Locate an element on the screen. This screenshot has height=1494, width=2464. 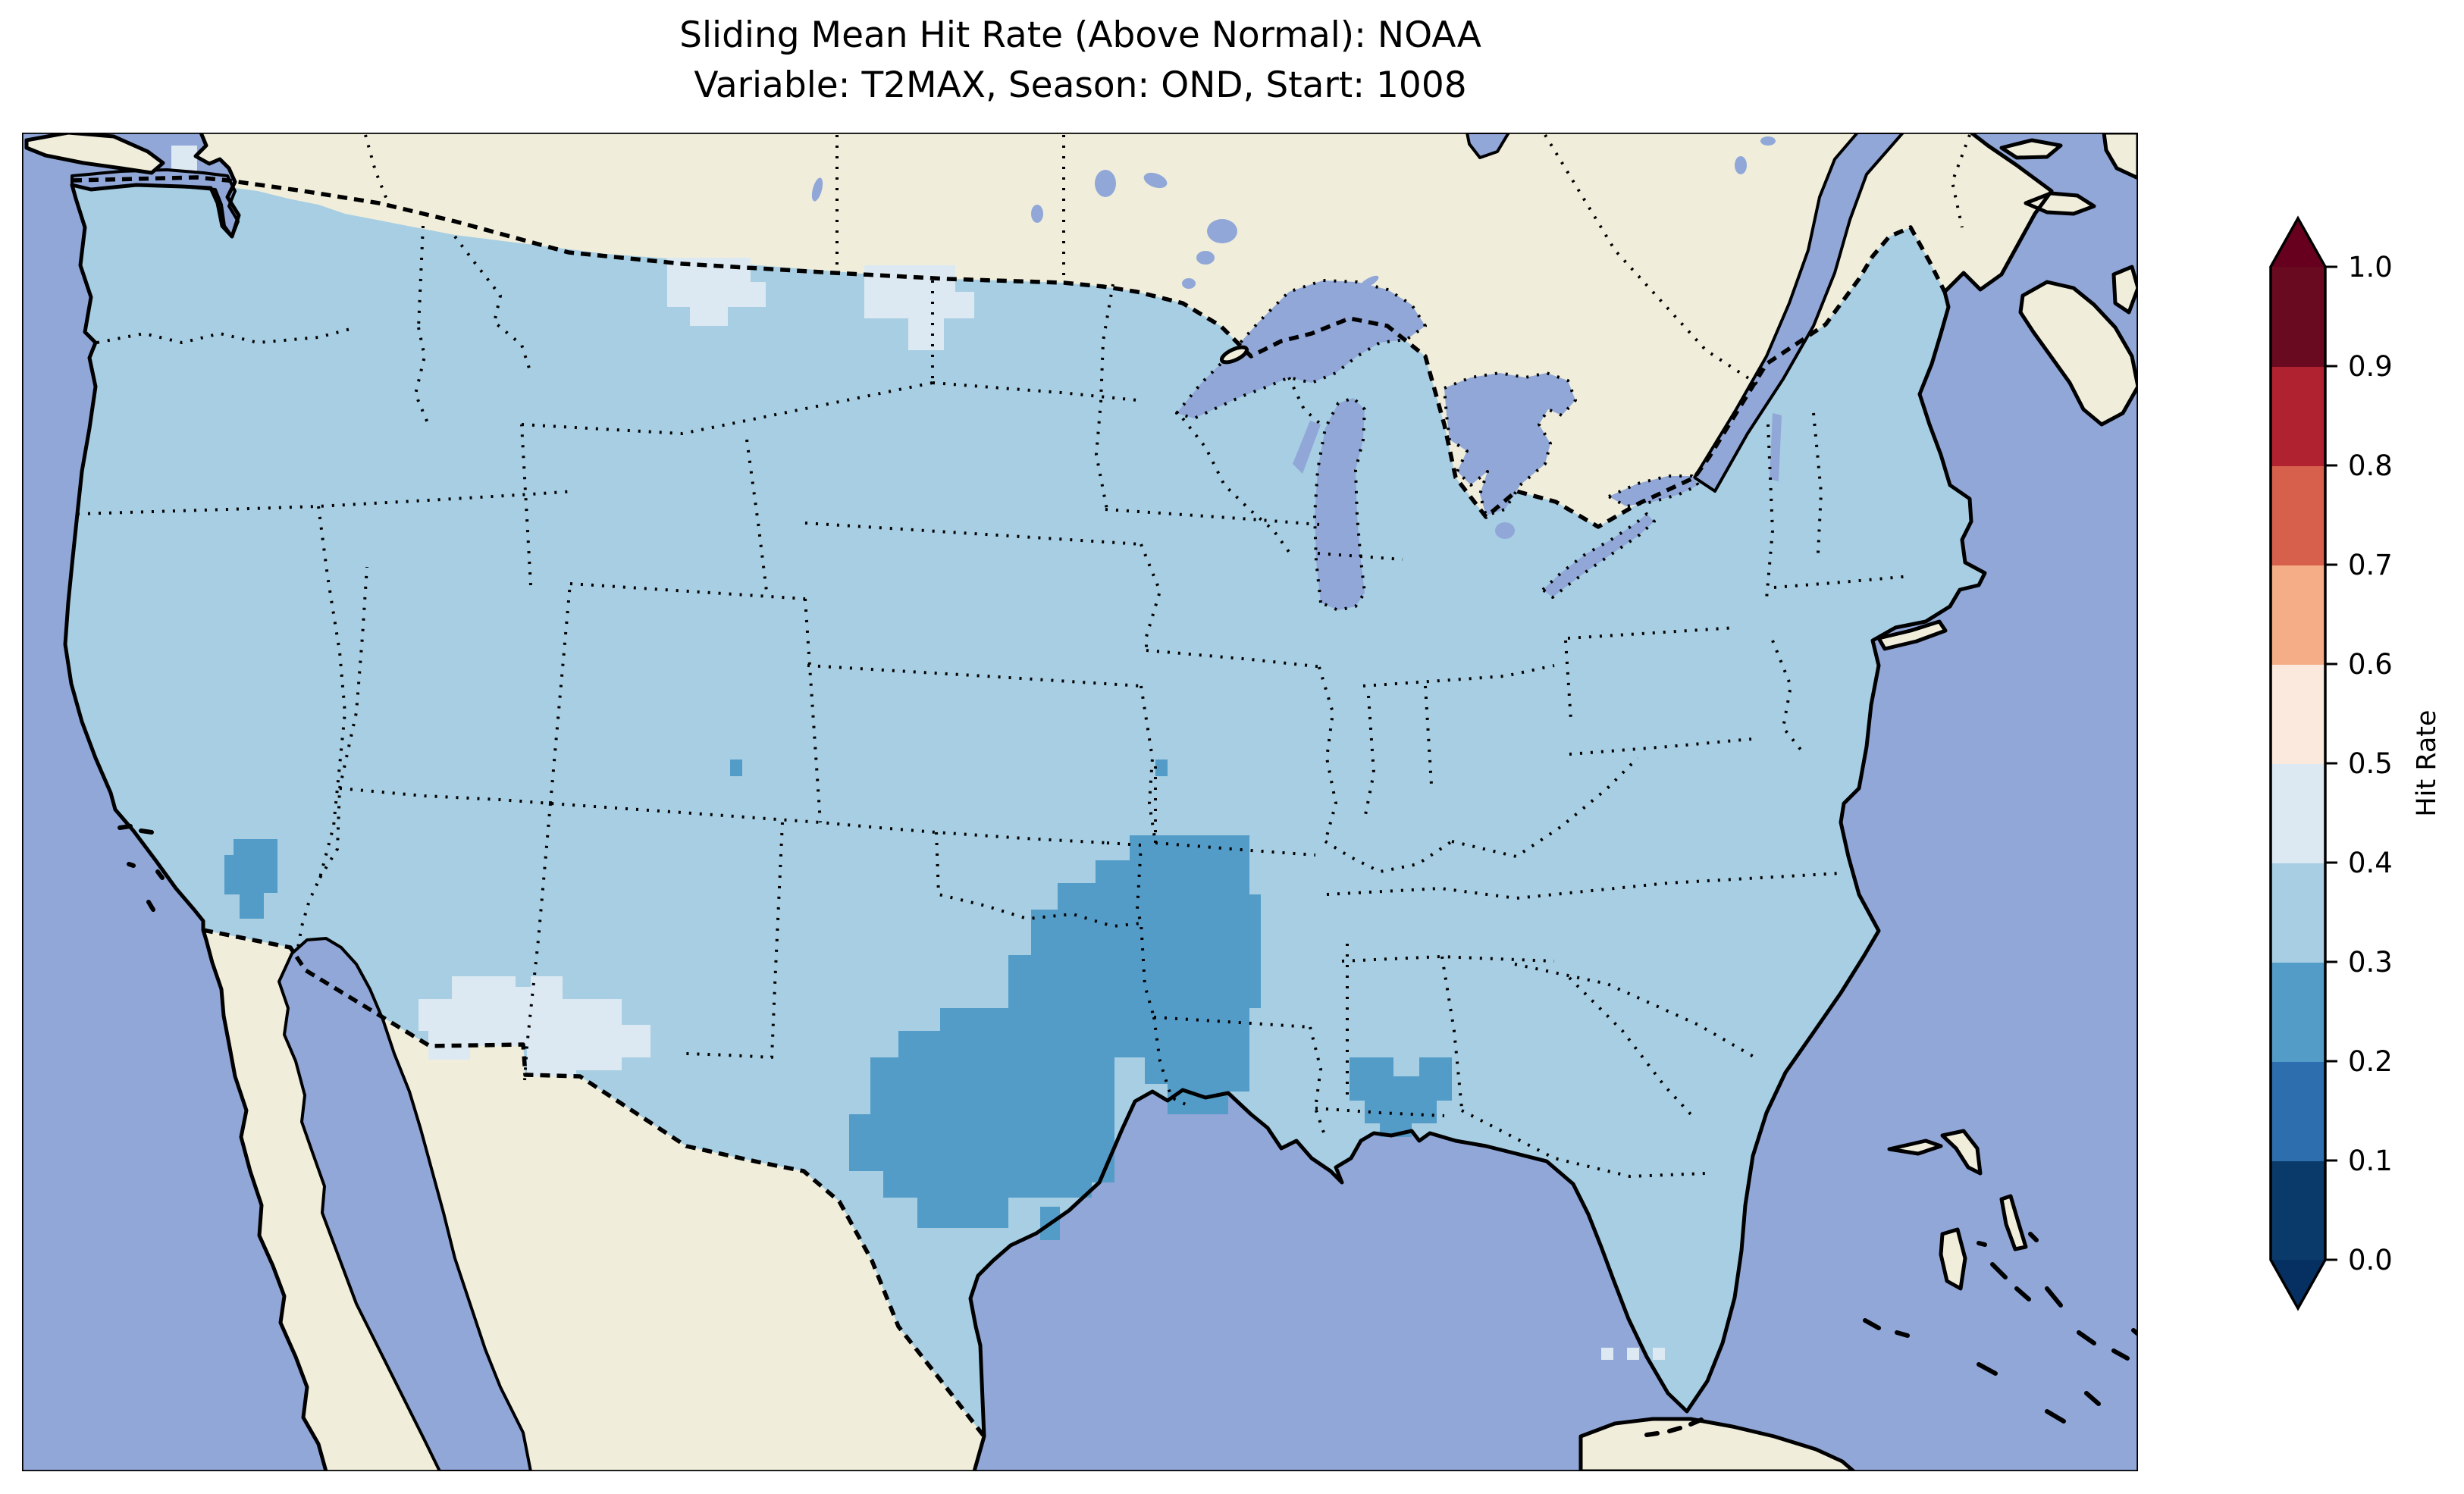
colorbar-under-arrow is located at coordinates (2298, 1284).